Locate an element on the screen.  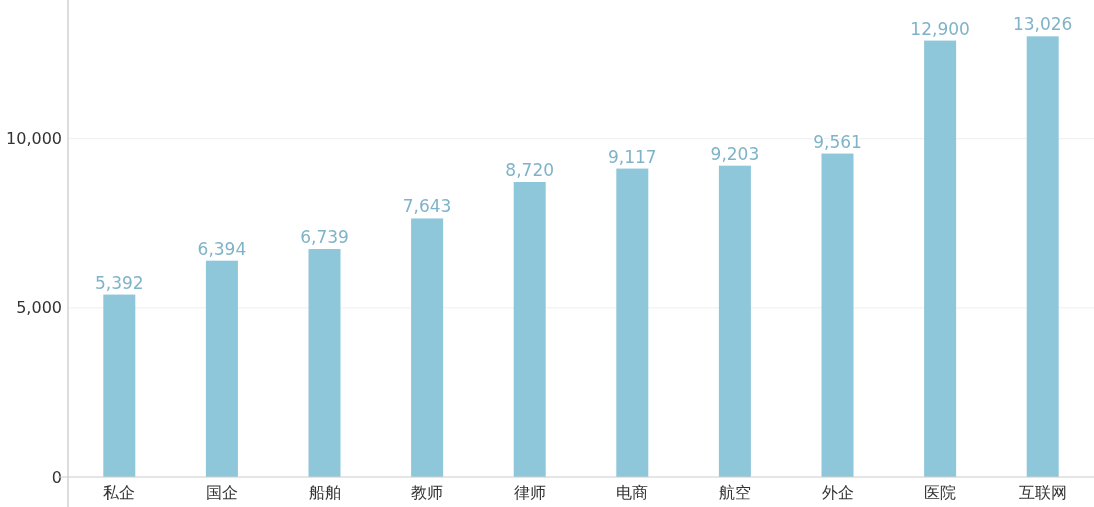
x-tick-label: 互联网 is located at coordinates (1042, 492).